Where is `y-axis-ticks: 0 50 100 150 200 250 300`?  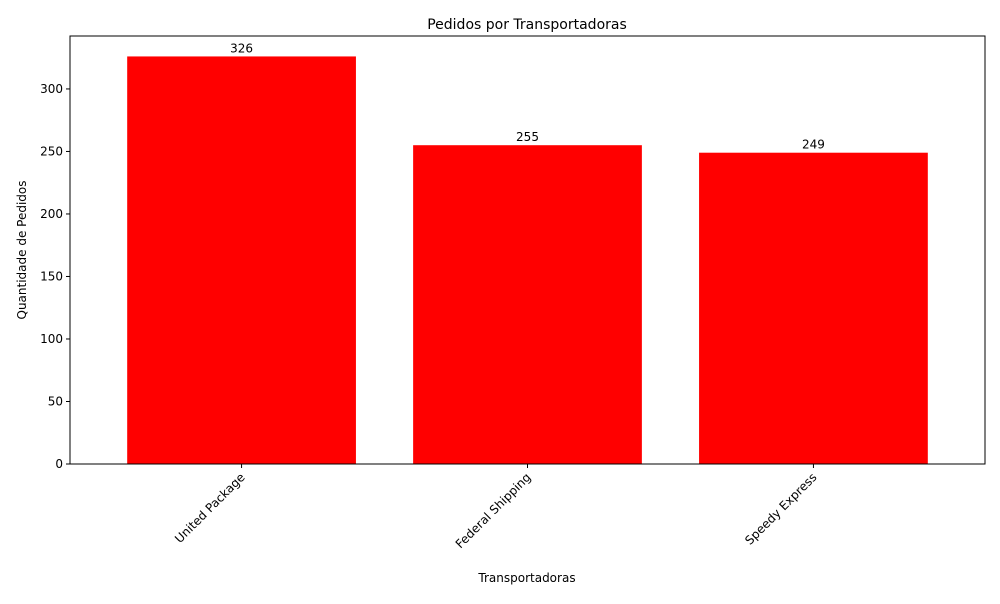
y-axis-ticks: 0 50 100 150 200 250 300 is located at coordinates (55, 276).